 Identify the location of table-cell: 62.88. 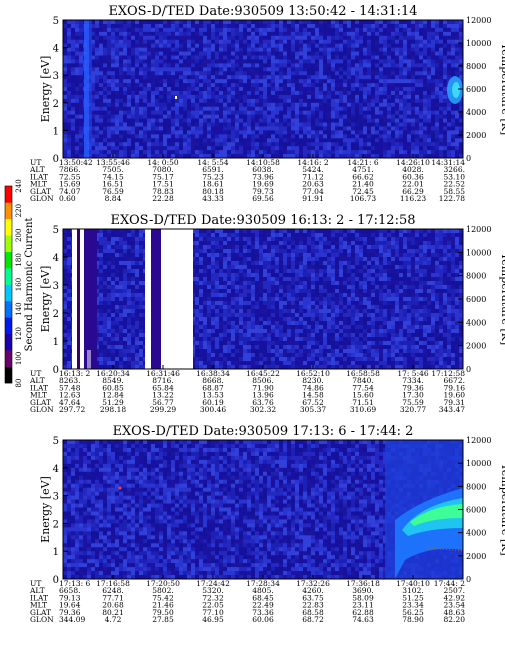
(363, 612).